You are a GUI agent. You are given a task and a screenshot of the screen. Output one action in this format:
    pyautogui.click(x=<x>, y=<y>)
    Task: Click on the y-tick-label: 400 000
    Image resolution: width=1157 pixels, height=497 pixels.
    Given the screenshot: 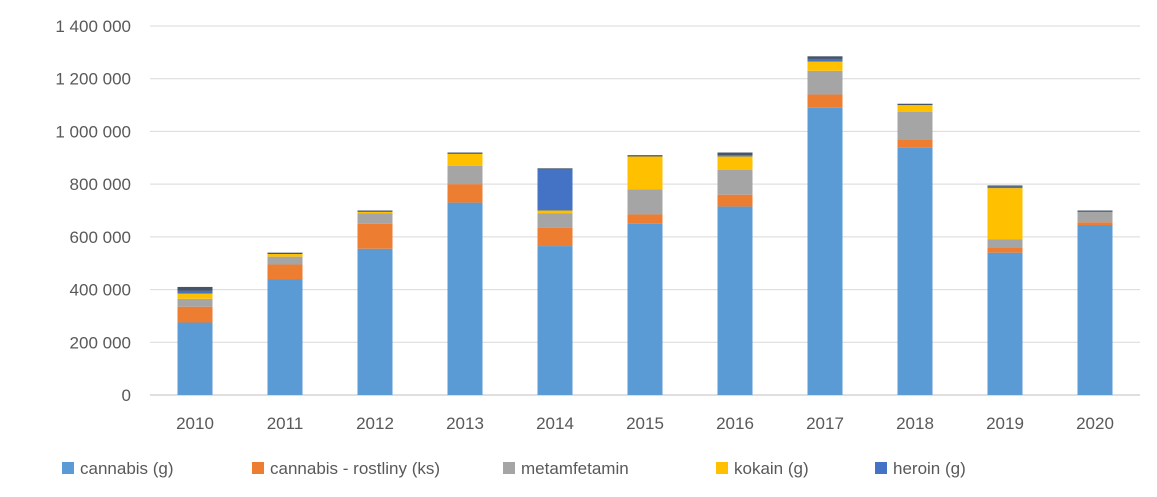 What is the action you would take?
    pyautogui.click(x=100, y=290)
    